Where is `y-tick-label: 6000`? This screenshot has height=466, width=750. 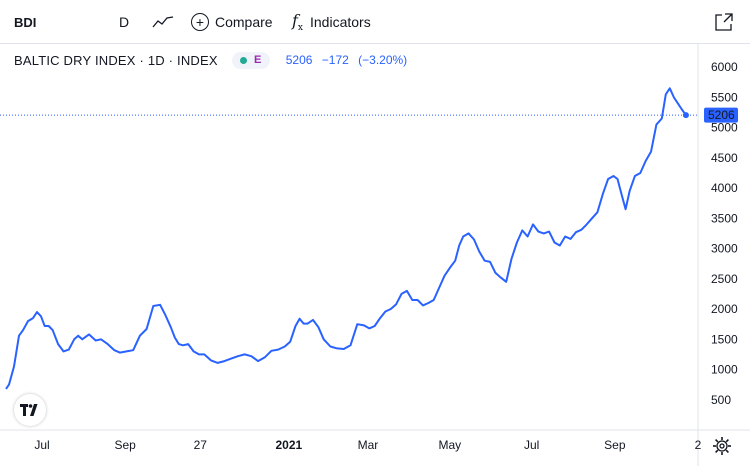
y-tick-label: 6000 is located at coordinates (724, 67).